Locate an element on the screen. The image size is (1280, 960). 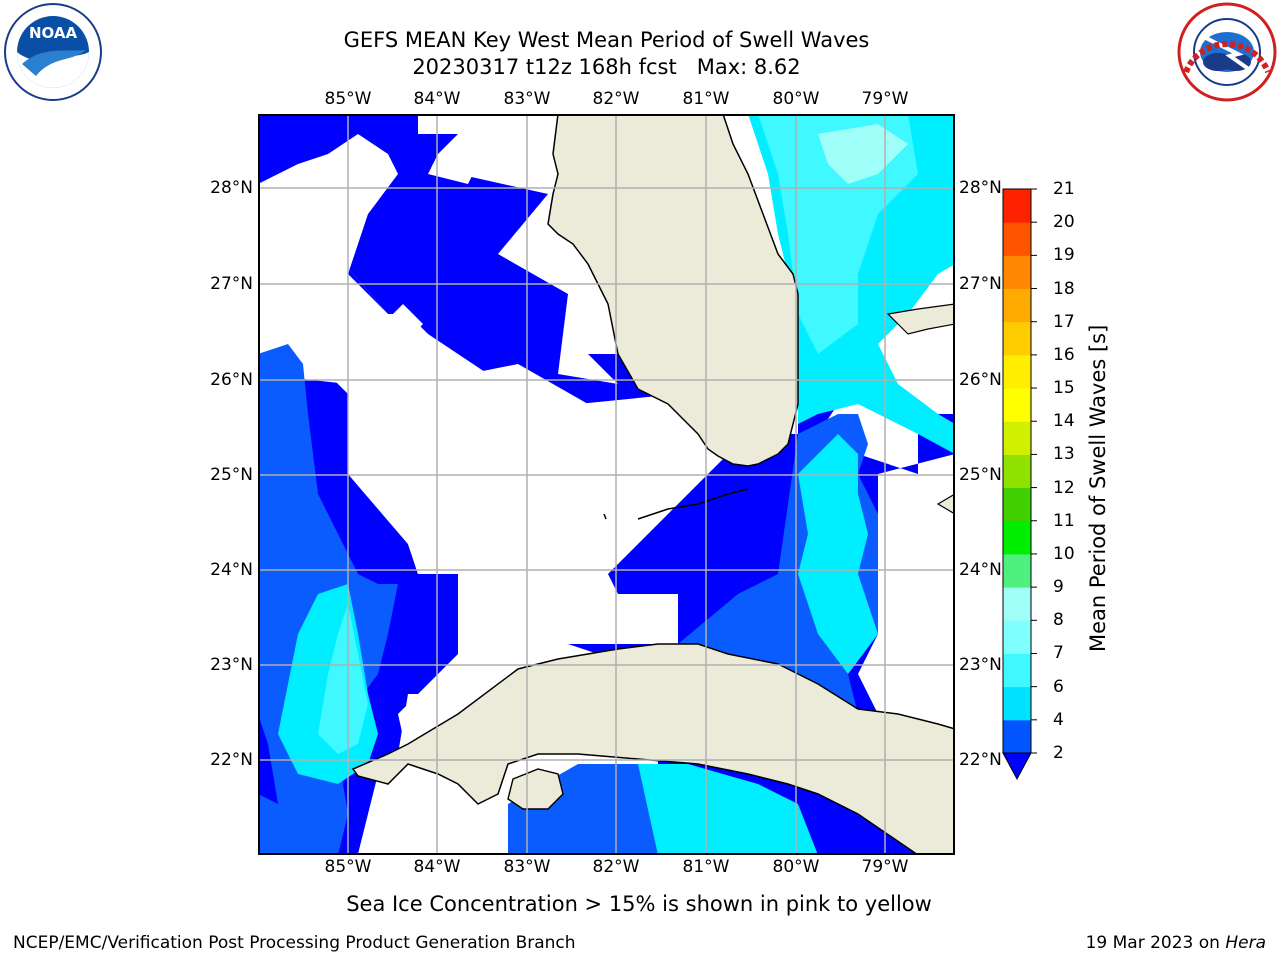
colorbar-tick-label: 9 is located at coordinates (1058, 587).